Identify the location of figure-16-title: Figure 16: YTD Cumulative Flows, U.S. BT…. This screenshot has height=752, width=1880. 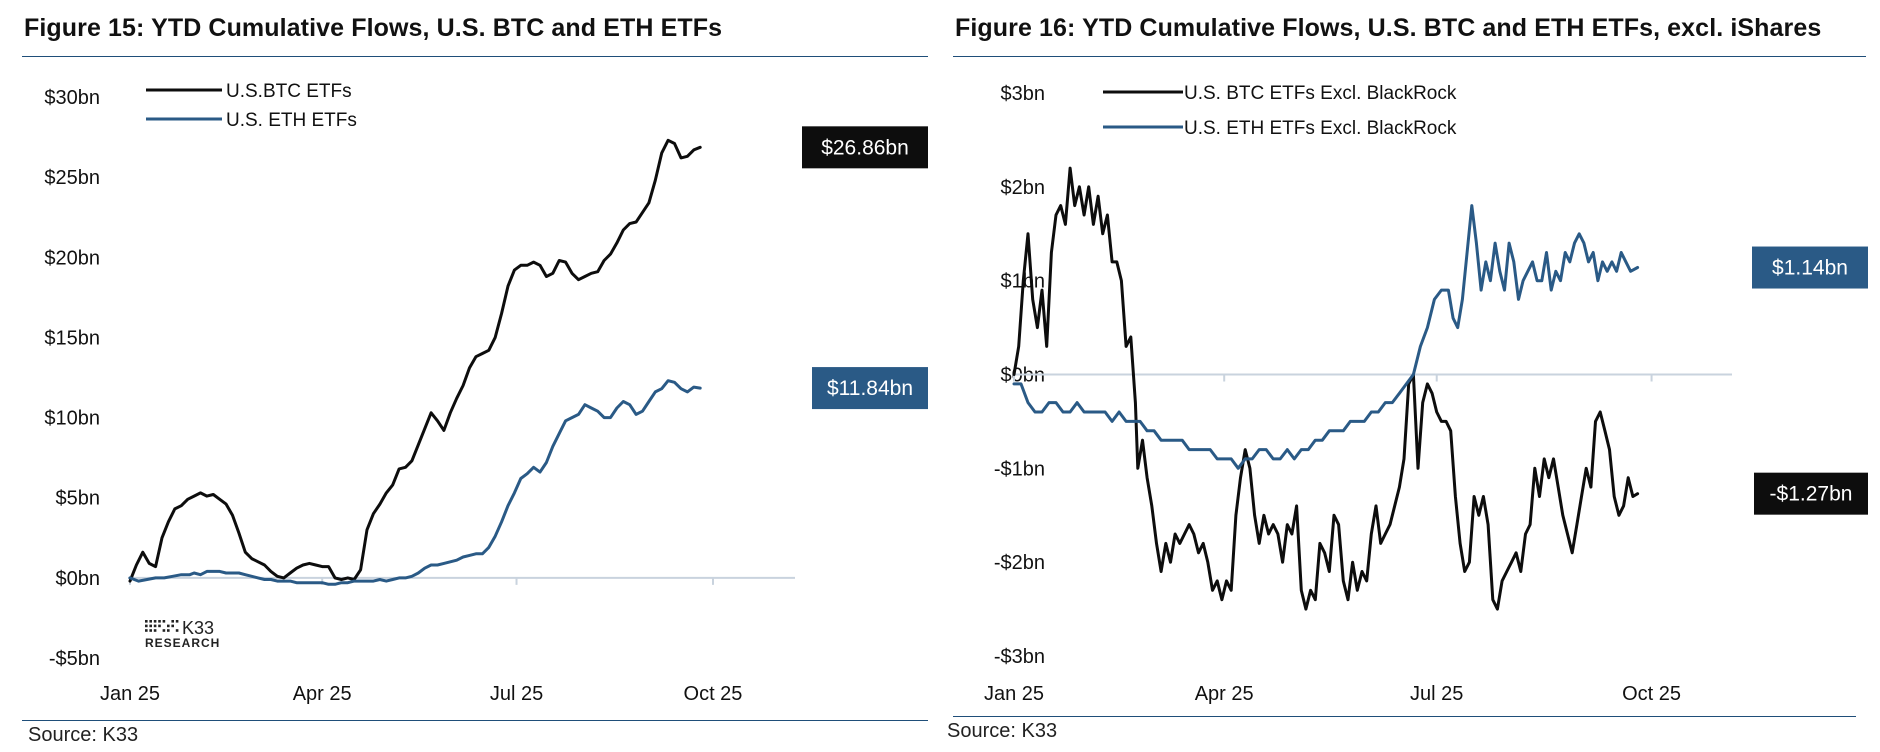
(1388, 28).